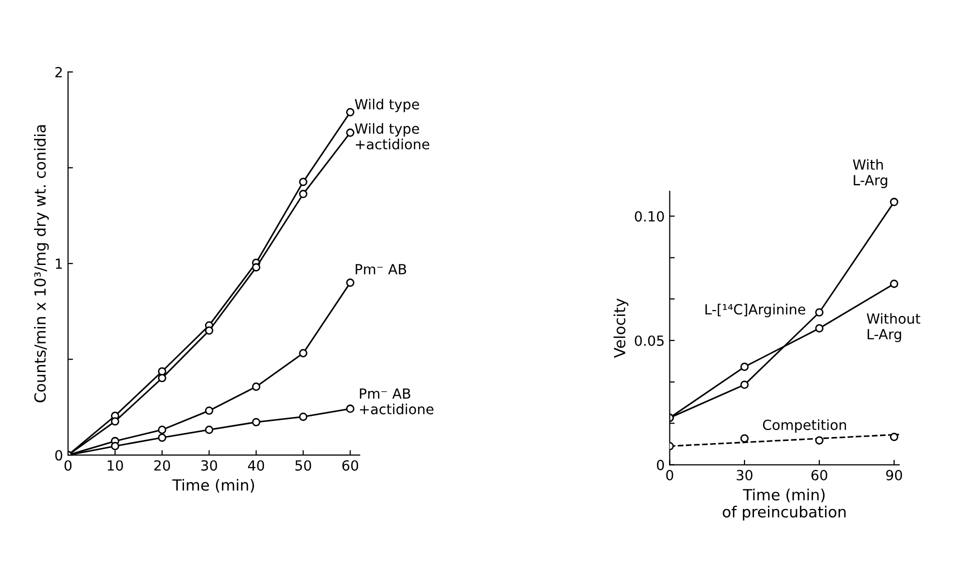 This screenshot has width=972, height=571. Describe the element at coordinates (784, 504) in the screenshot. I see `x-axis-title: Time (min) of preincubation` at that location.